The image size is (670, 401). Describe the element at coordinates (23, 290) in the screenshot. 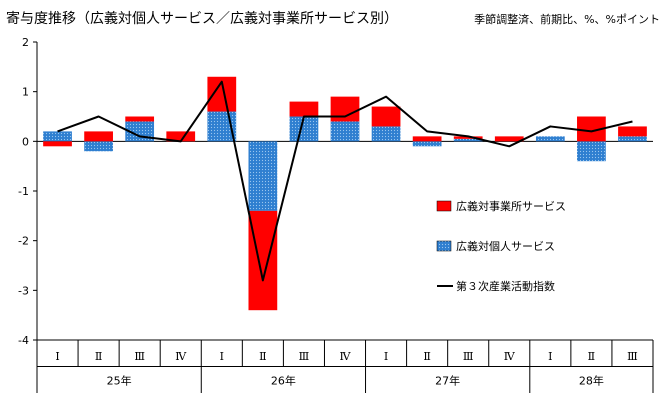

I see `y-tick-label: -3` at that location.